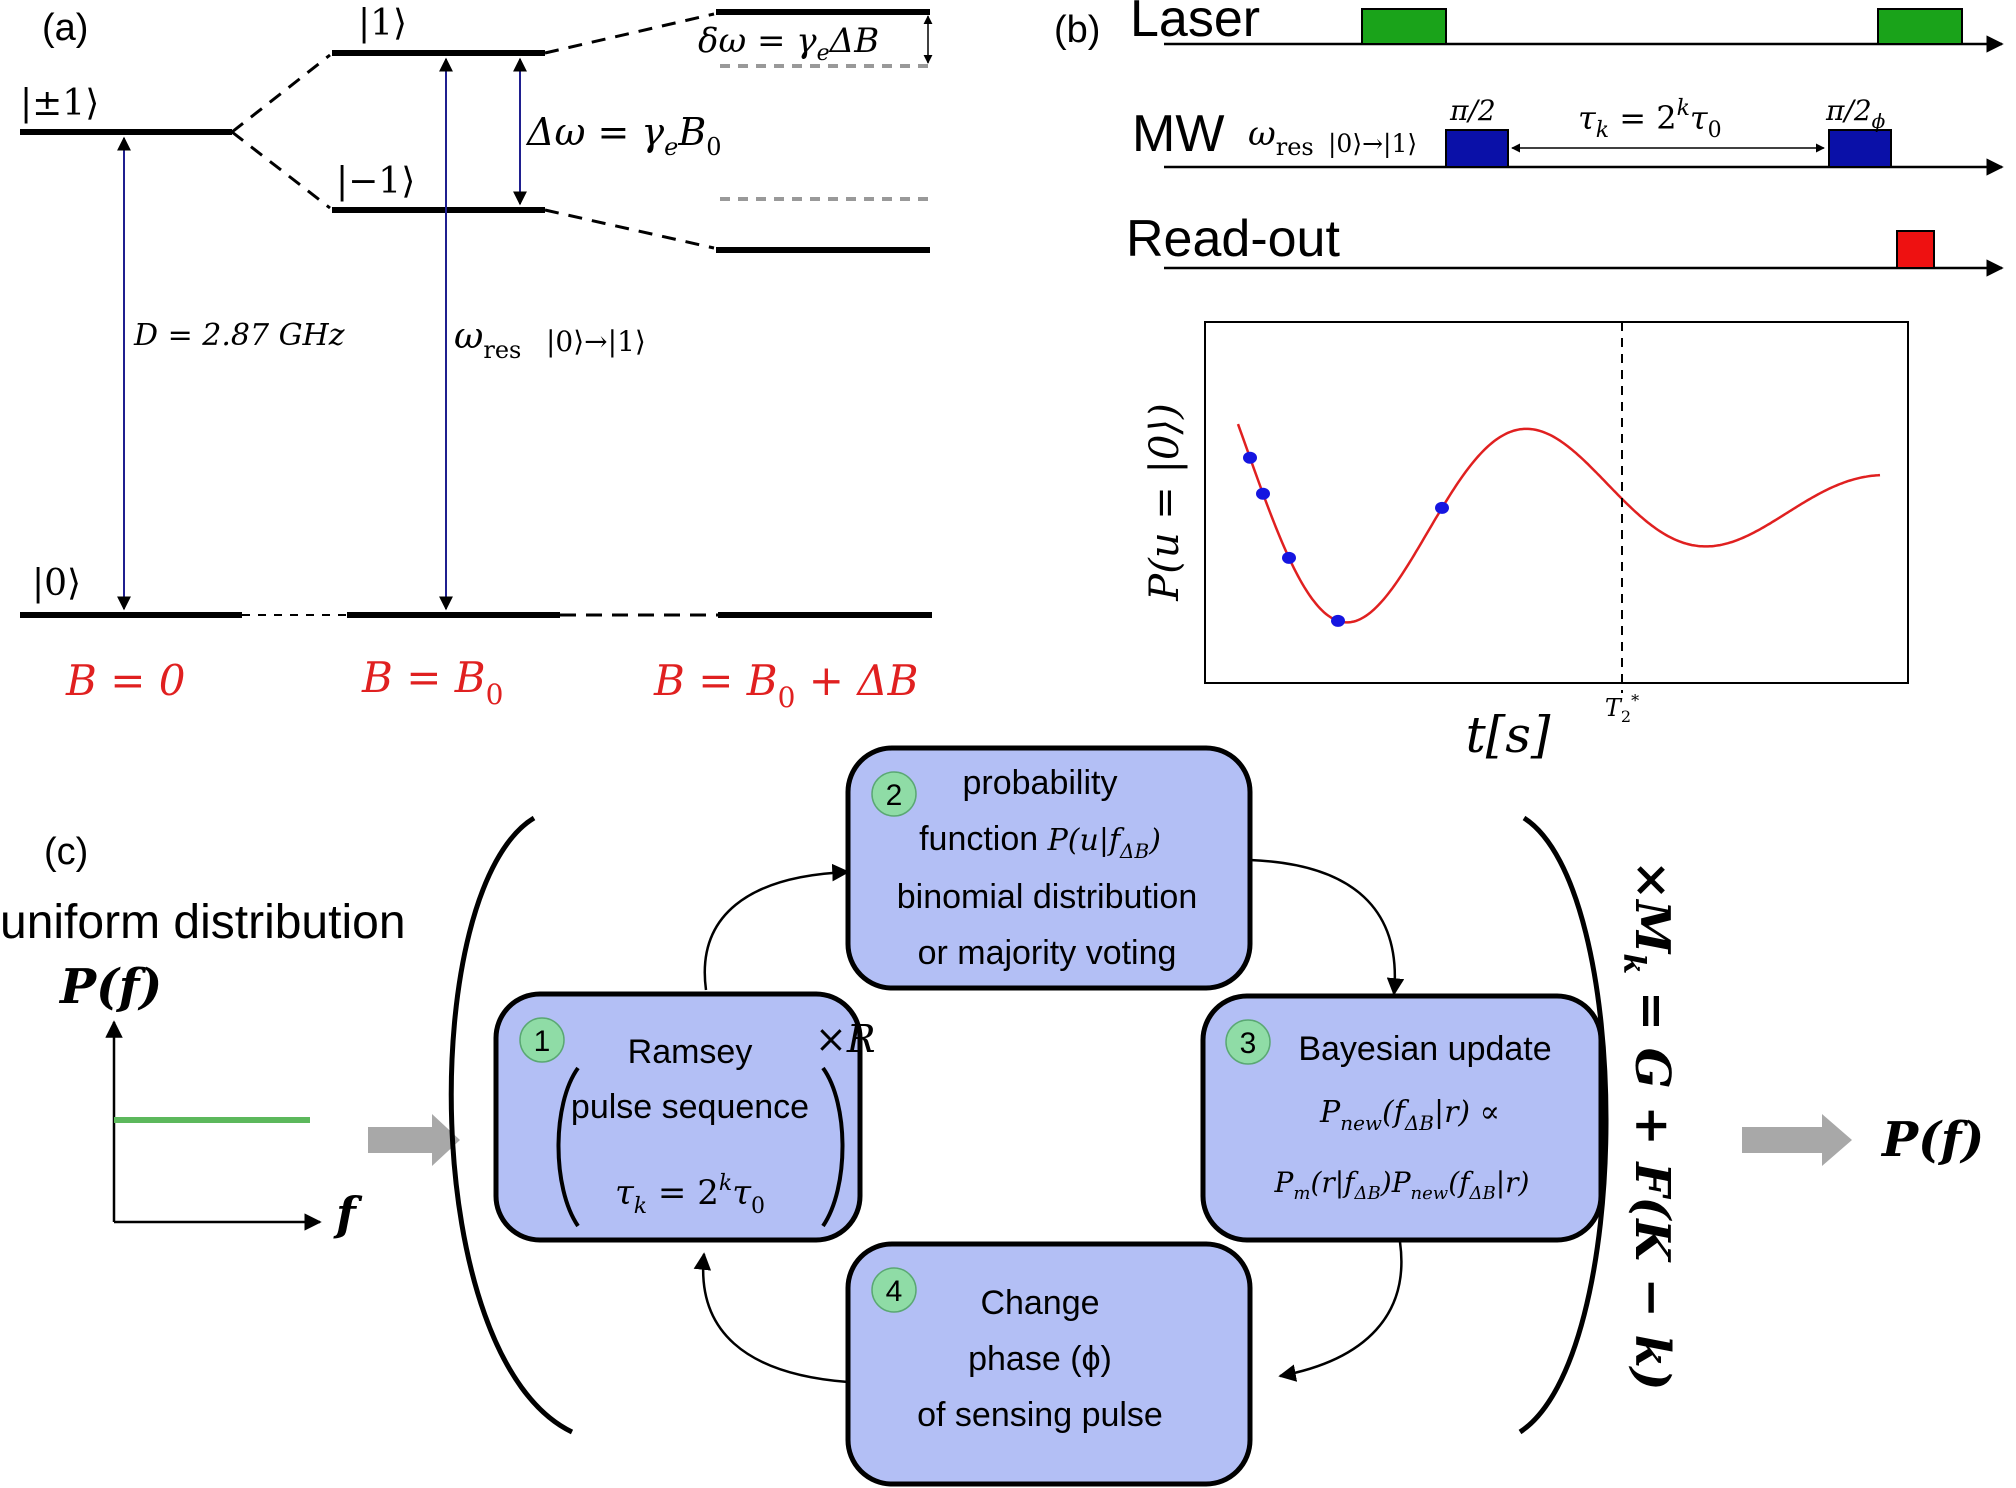 The height and width of the screenshot is (1488, 2016). What do you see at coordinates (1040, 1359) in the screenshot?
I see `box4-line2: phase (ϕ)` at bounding box center [1040, 1359].